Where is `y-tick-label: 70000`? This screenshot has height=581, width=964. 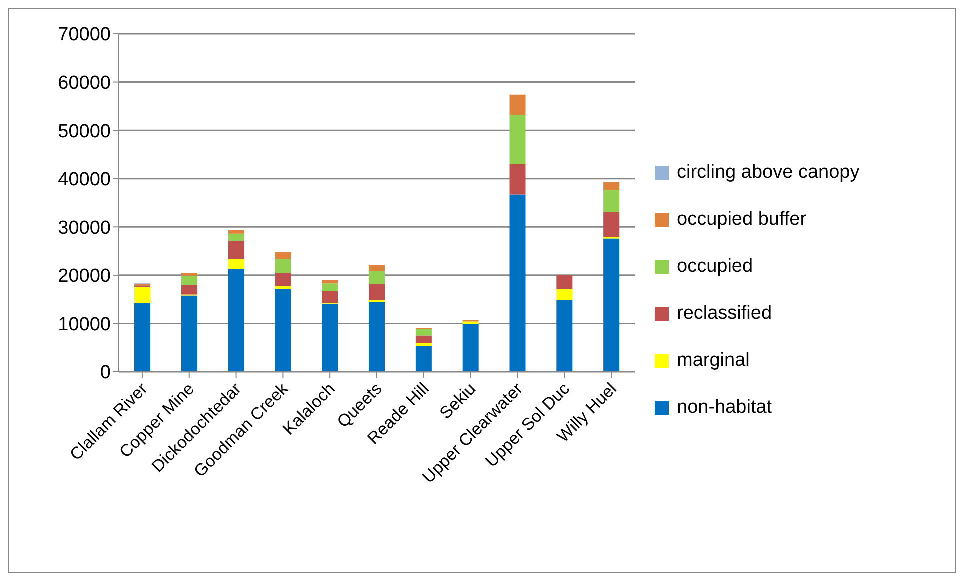
y-tick-label: 70000 is located at coordinates (84, 35).